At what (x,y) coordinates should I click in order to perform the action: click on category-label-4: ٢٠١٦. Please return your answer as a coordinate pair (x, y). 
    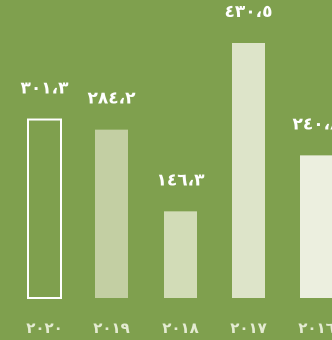
    Looking at the image, I should click on (315, 328).